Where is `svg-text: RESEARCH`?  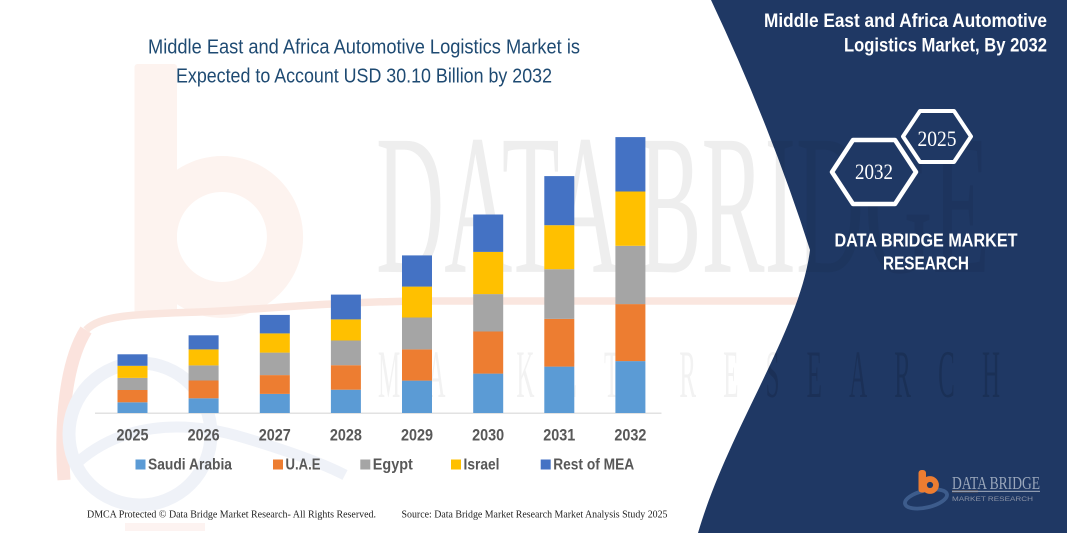 svg-text: RESEARCH is located at coordinates (926, 264).